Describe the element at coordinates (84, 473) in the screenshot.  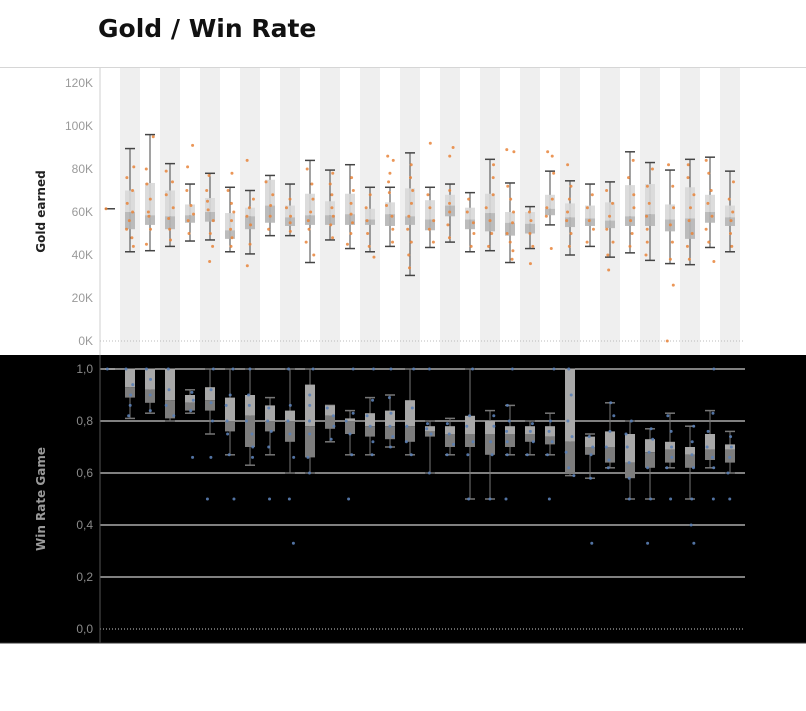
I see `winrate-y-tick-label: 0,6` at that location.